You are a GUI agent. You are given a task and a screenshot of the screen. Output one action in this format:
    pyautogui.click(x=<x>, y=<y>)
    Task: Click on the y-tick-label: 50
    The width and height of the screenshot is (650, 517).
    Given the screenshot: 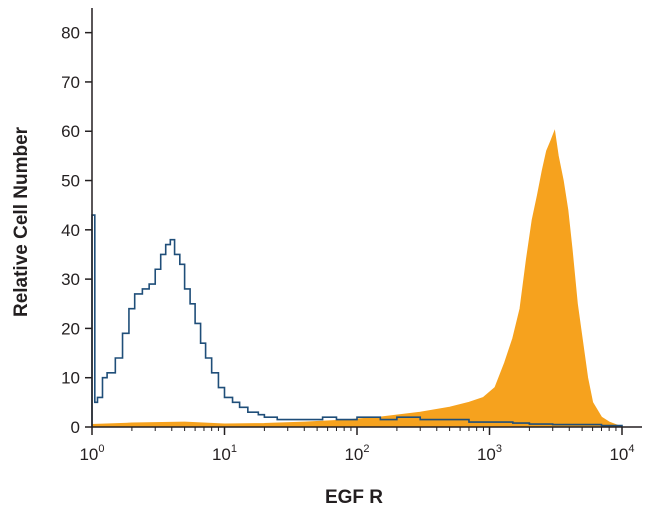 What is the action you would take?
    pyautogui.click(x=70, y=181)
    